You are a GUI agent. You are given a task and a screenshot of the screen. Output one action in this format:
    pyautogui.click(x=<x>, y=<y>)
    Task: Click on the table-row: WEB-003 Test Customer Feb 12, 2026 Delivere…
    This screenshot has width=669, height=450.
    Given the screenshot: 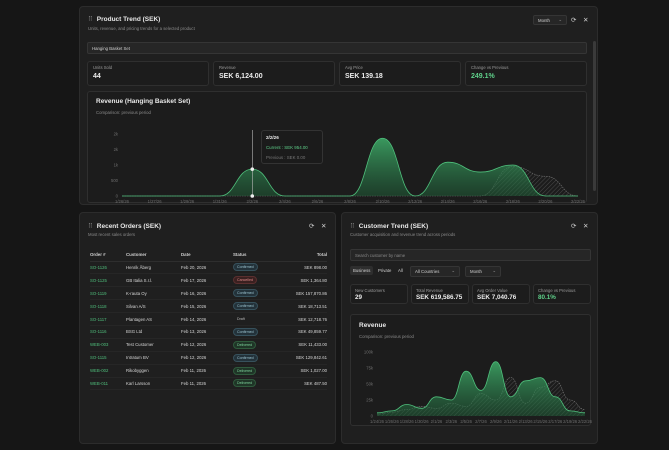 What is the action you would take?
    pyautogui.click(x=208, y=345)
    